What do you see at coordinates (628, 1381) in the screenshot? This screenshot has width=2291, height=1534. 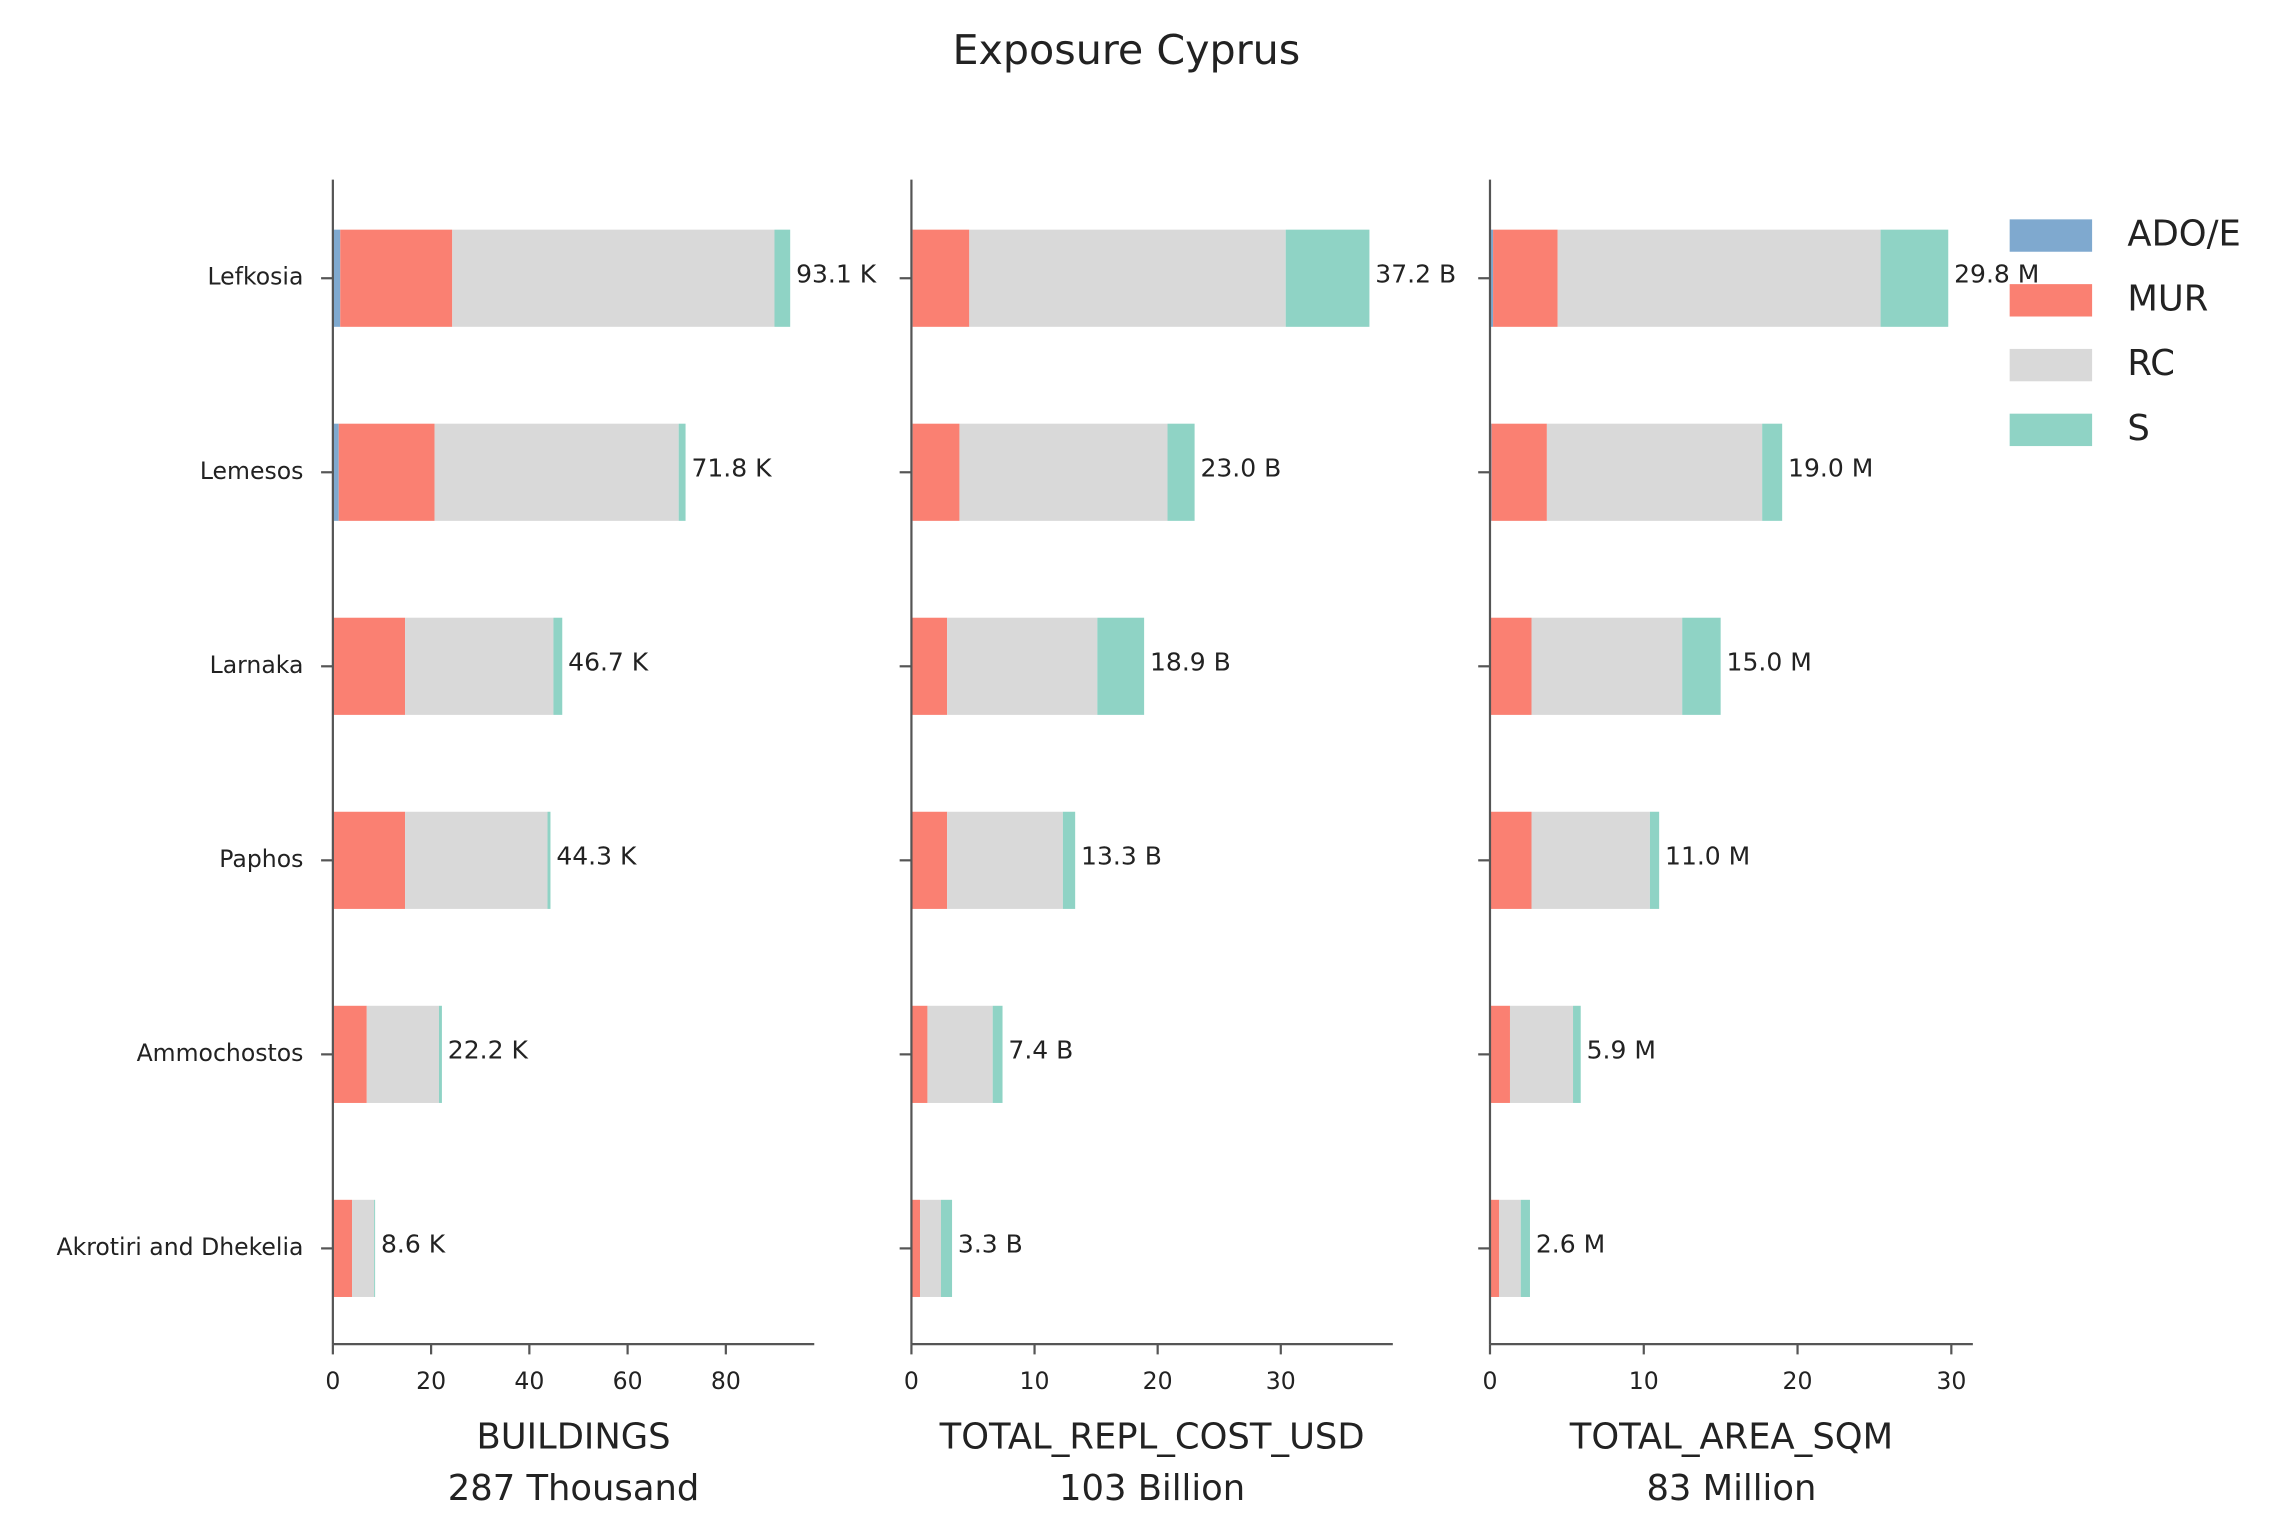 I see `x-tick-label: 60` at bounding box center [628, 1381].